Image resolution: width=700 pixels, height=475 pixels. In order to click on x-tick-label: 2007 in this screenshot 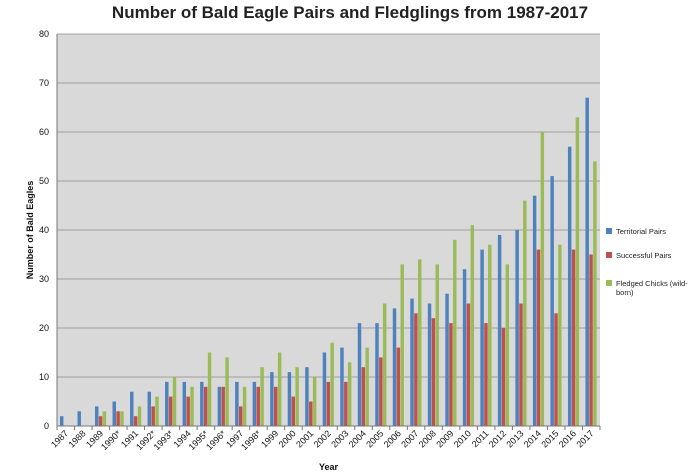, I will do `click(409, 438)`.